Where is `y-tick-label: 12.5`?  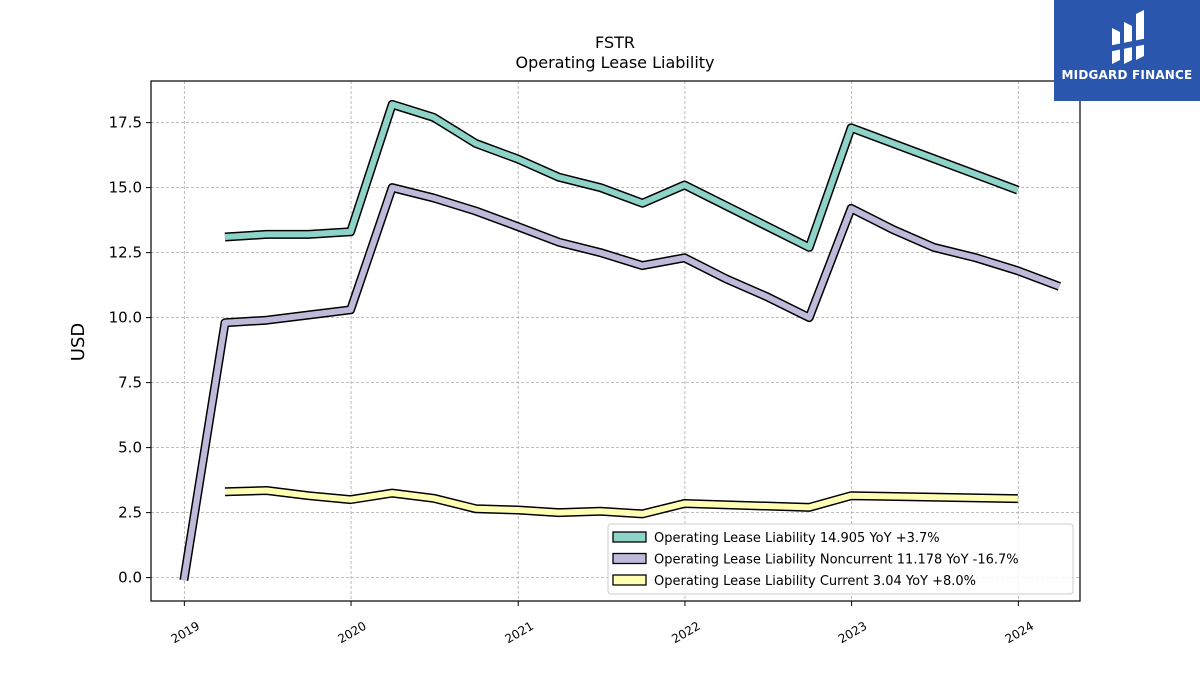
y-tick-label: 12.5 is located at coordinates (125, 253).